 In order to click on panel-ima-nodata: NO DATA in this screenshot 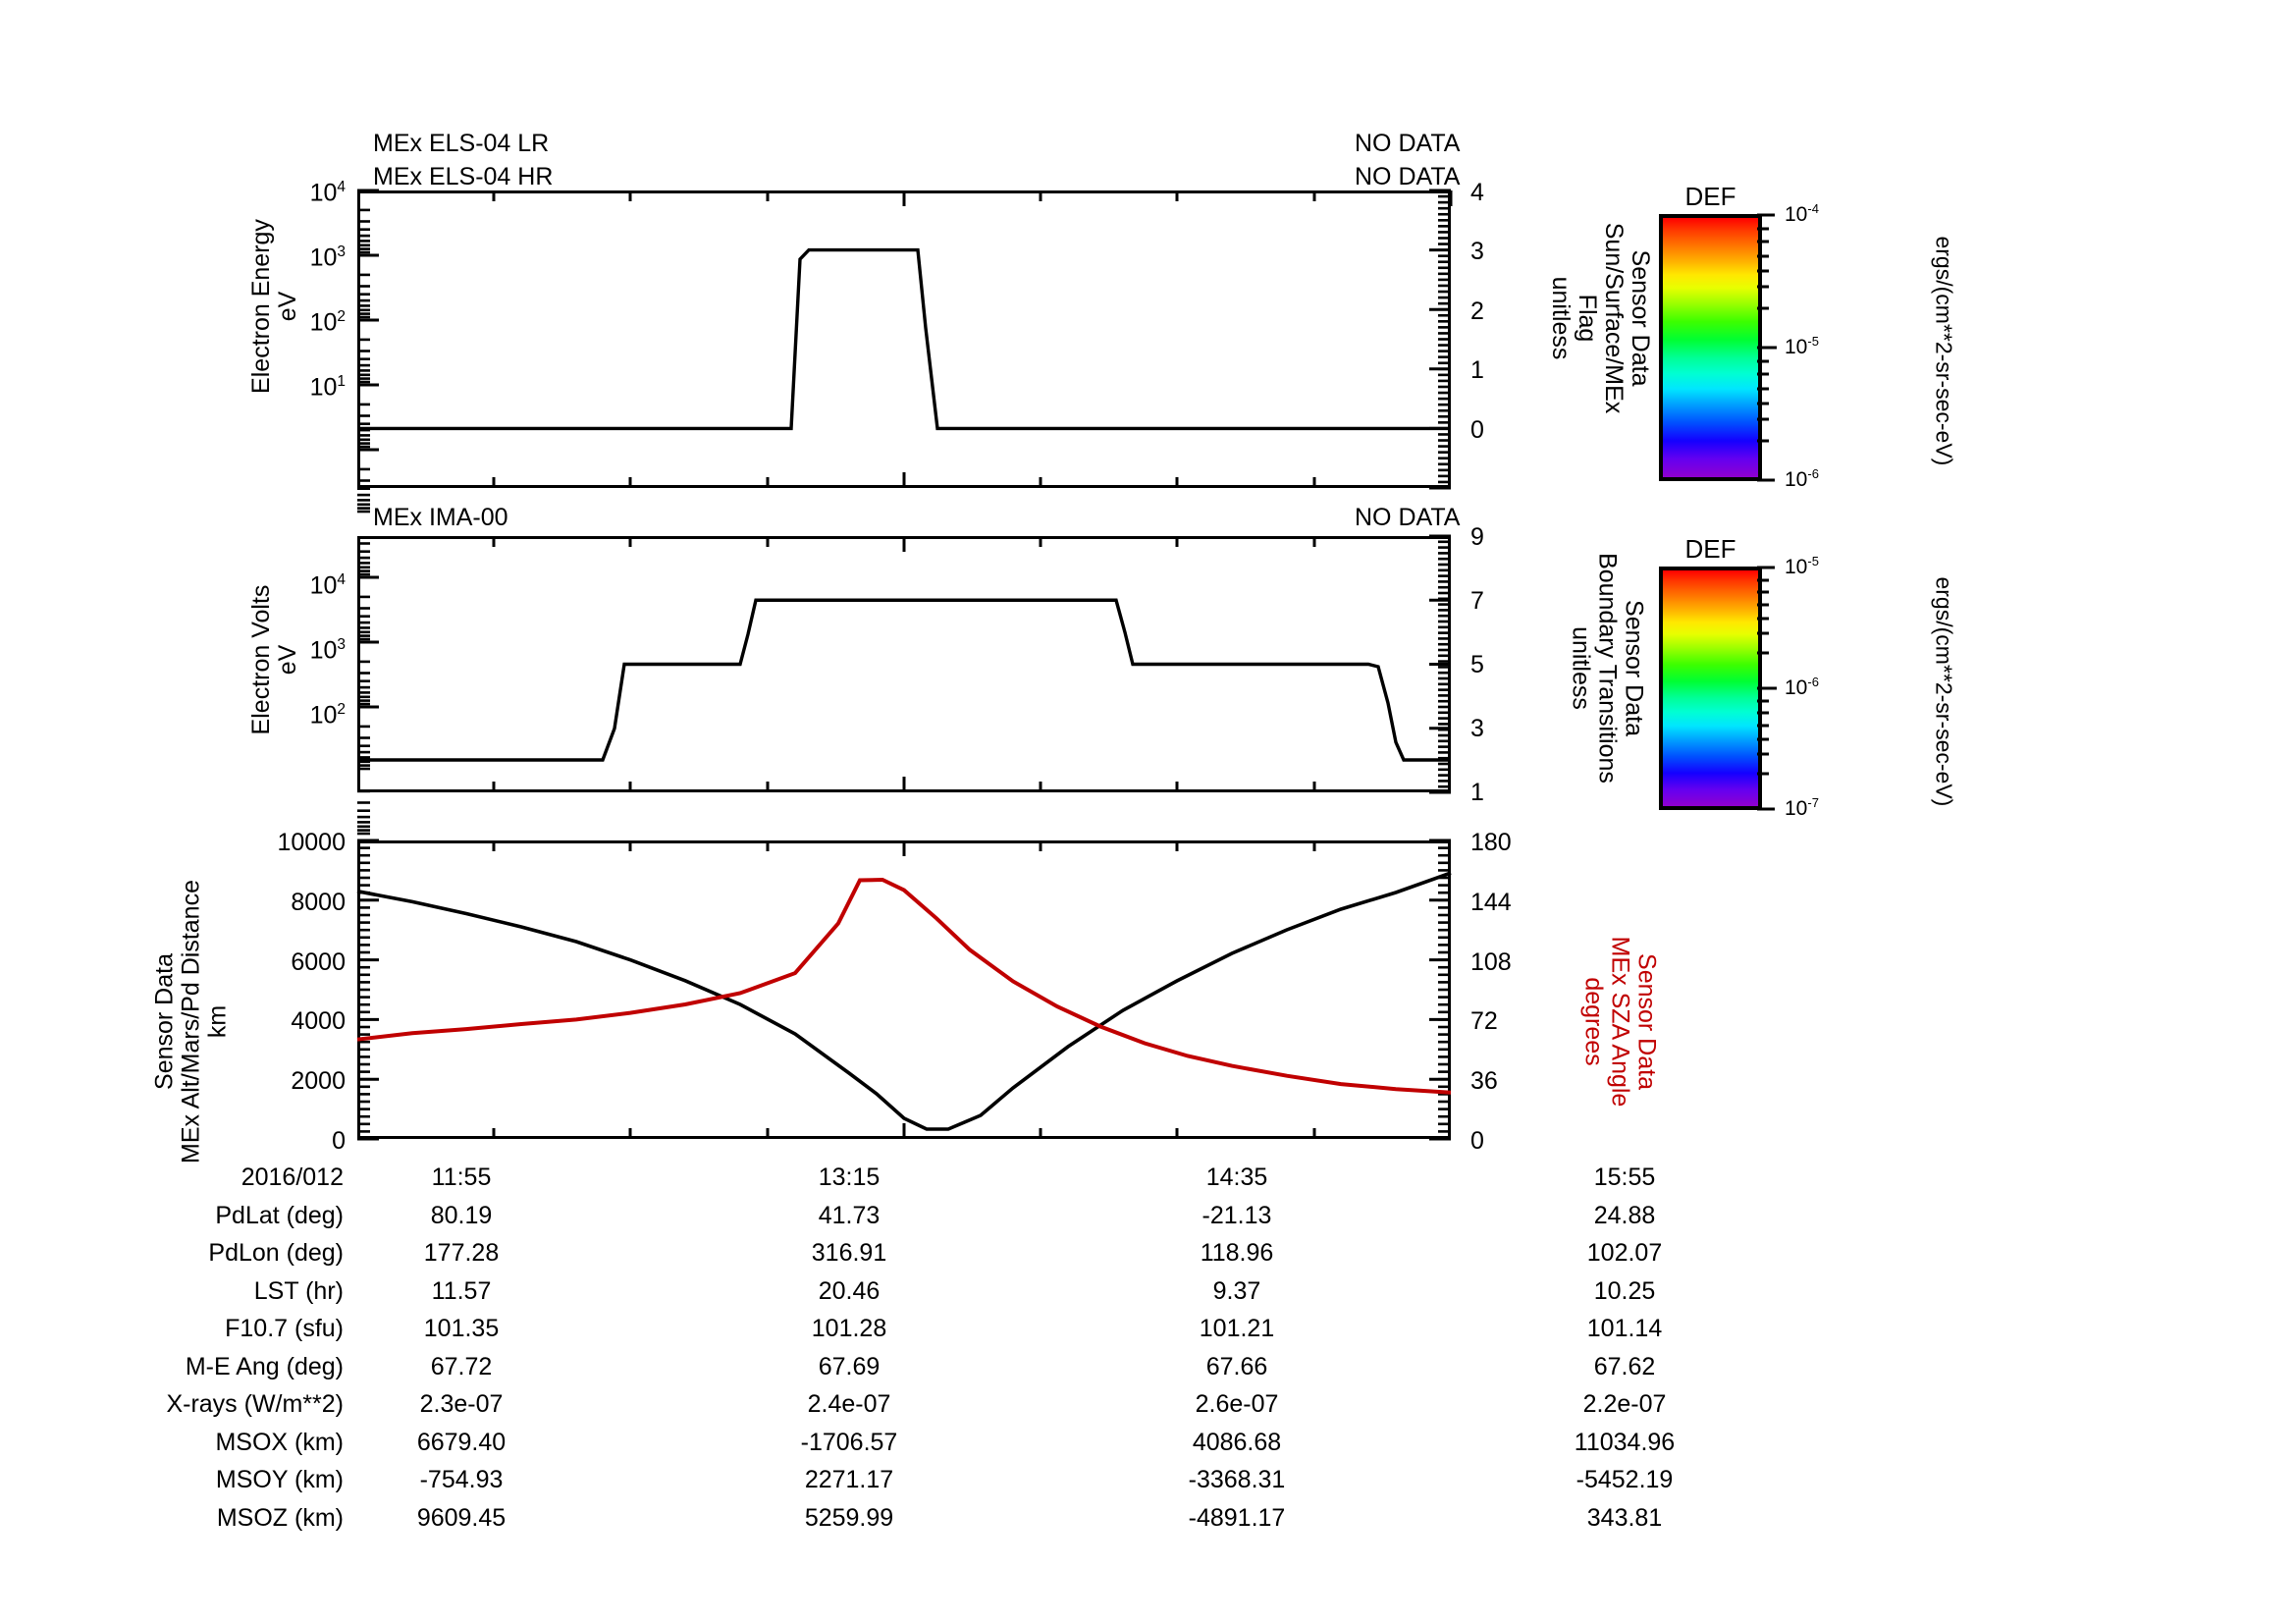, I will do `click(1408, 518)`.